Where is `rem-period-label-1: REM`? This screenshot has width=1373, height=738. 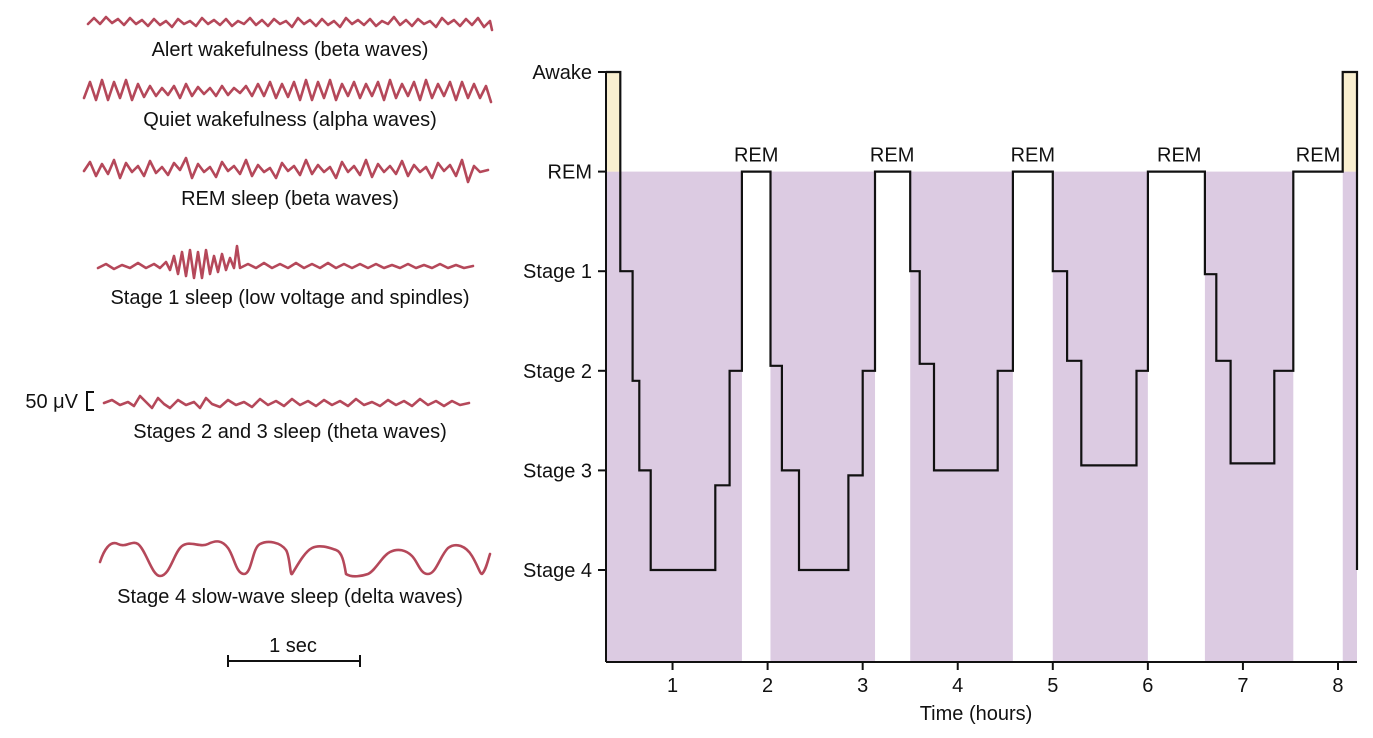
rem-period-label-1: REM is located at coordinates (892, 156).